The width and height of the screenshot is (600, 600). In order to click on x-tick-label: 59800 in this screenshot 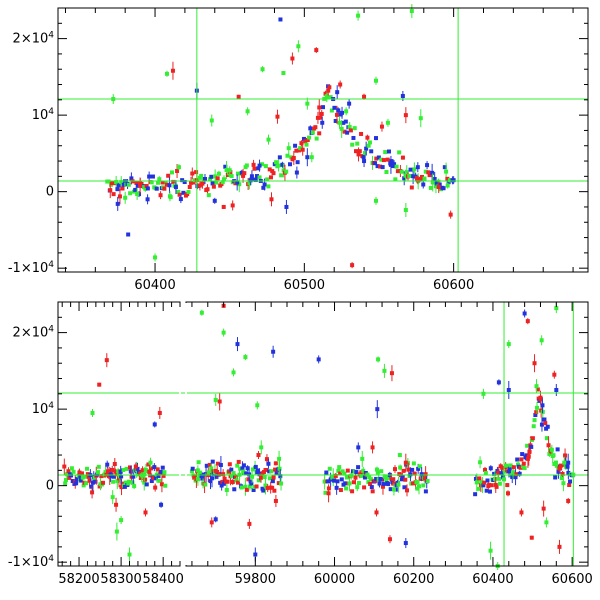, I will do `click(255, 579)`.